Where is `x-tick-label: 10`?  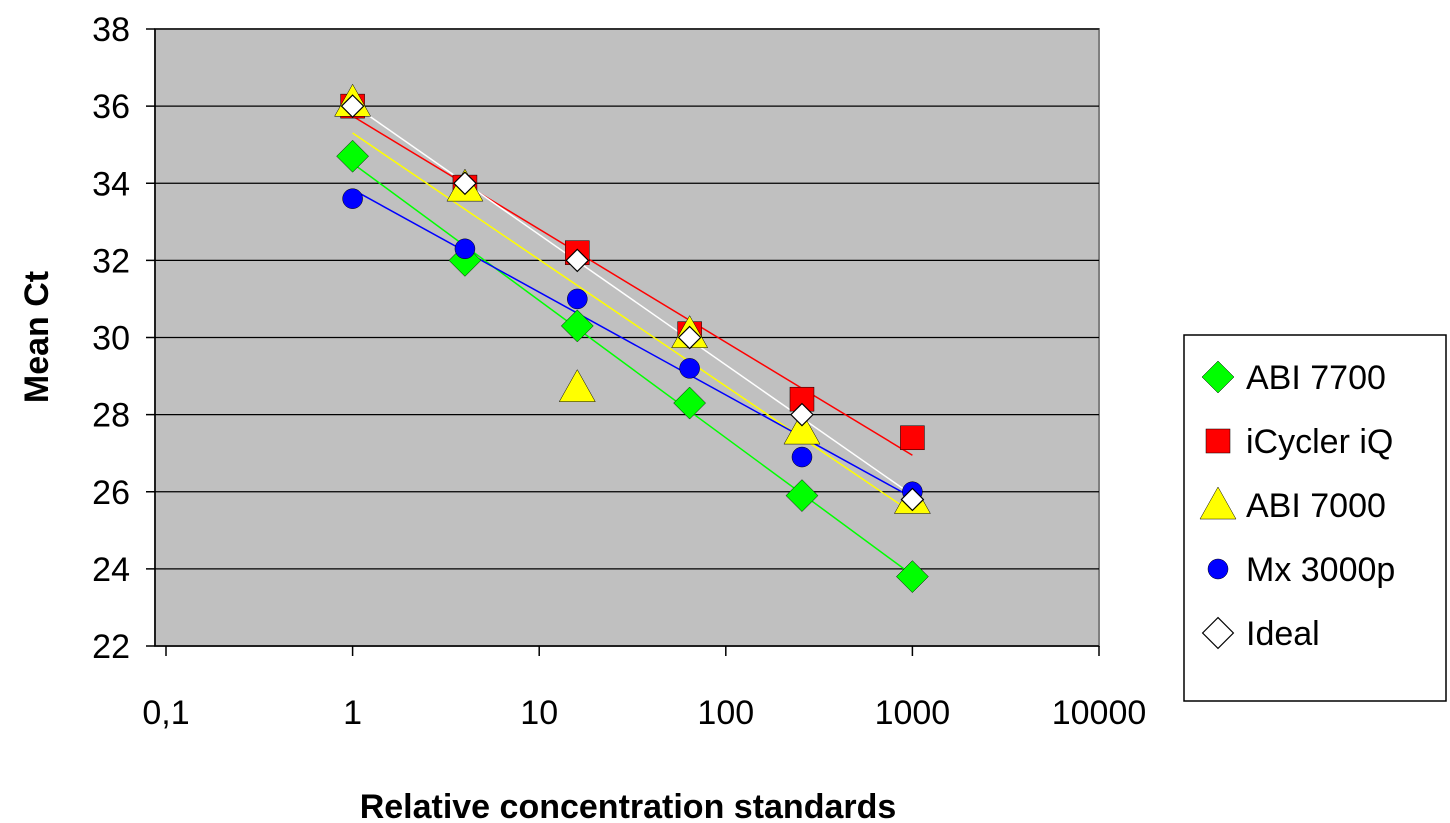
x-tick-label: 10 is located at coordinates (539, 713).